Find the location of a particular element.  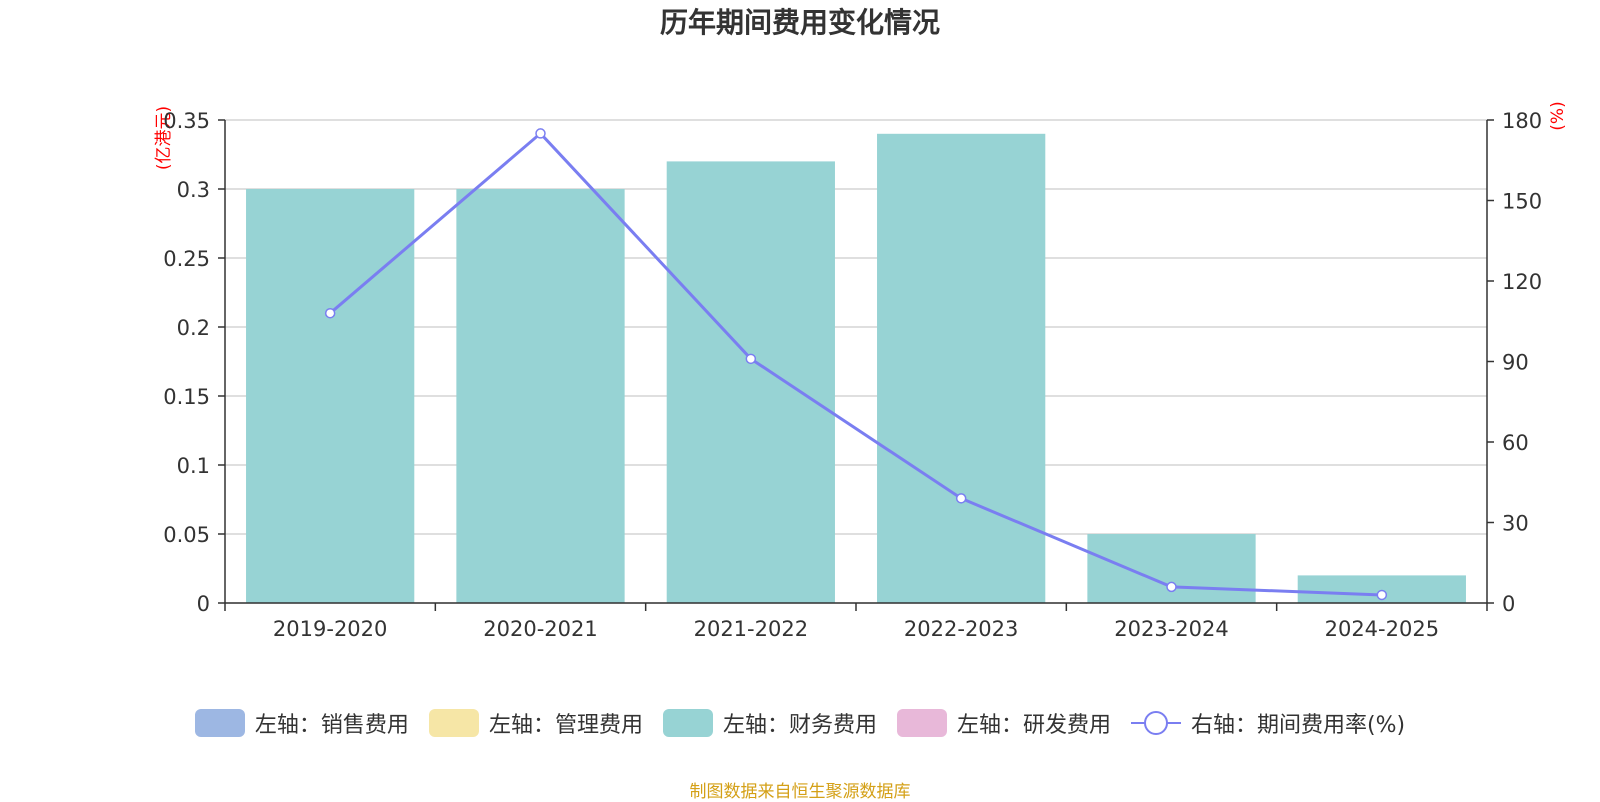

right-axis-tick-label: 150 is located at coordinates (1522, 202).